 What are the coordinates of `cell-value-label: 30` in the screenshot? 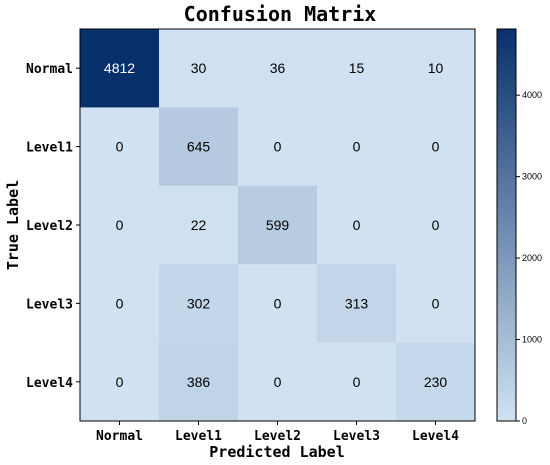 It's located at (199, 68).